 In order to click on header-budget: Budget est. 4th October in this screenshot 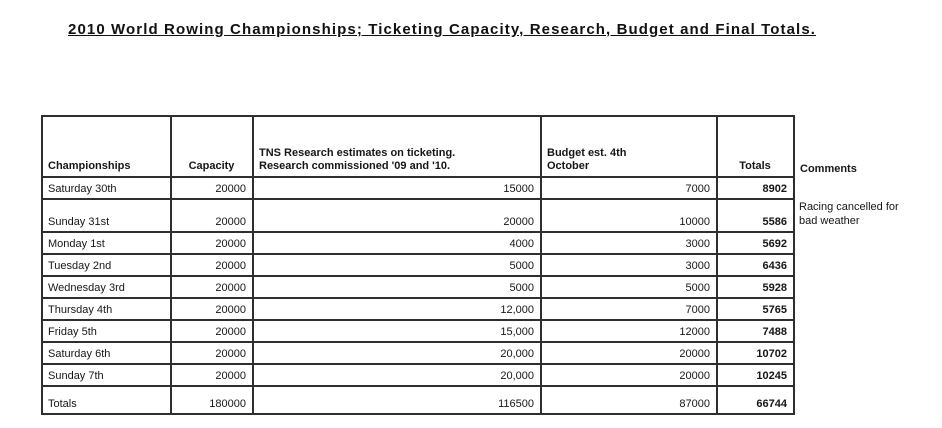, I will do `click(629, 146)`.